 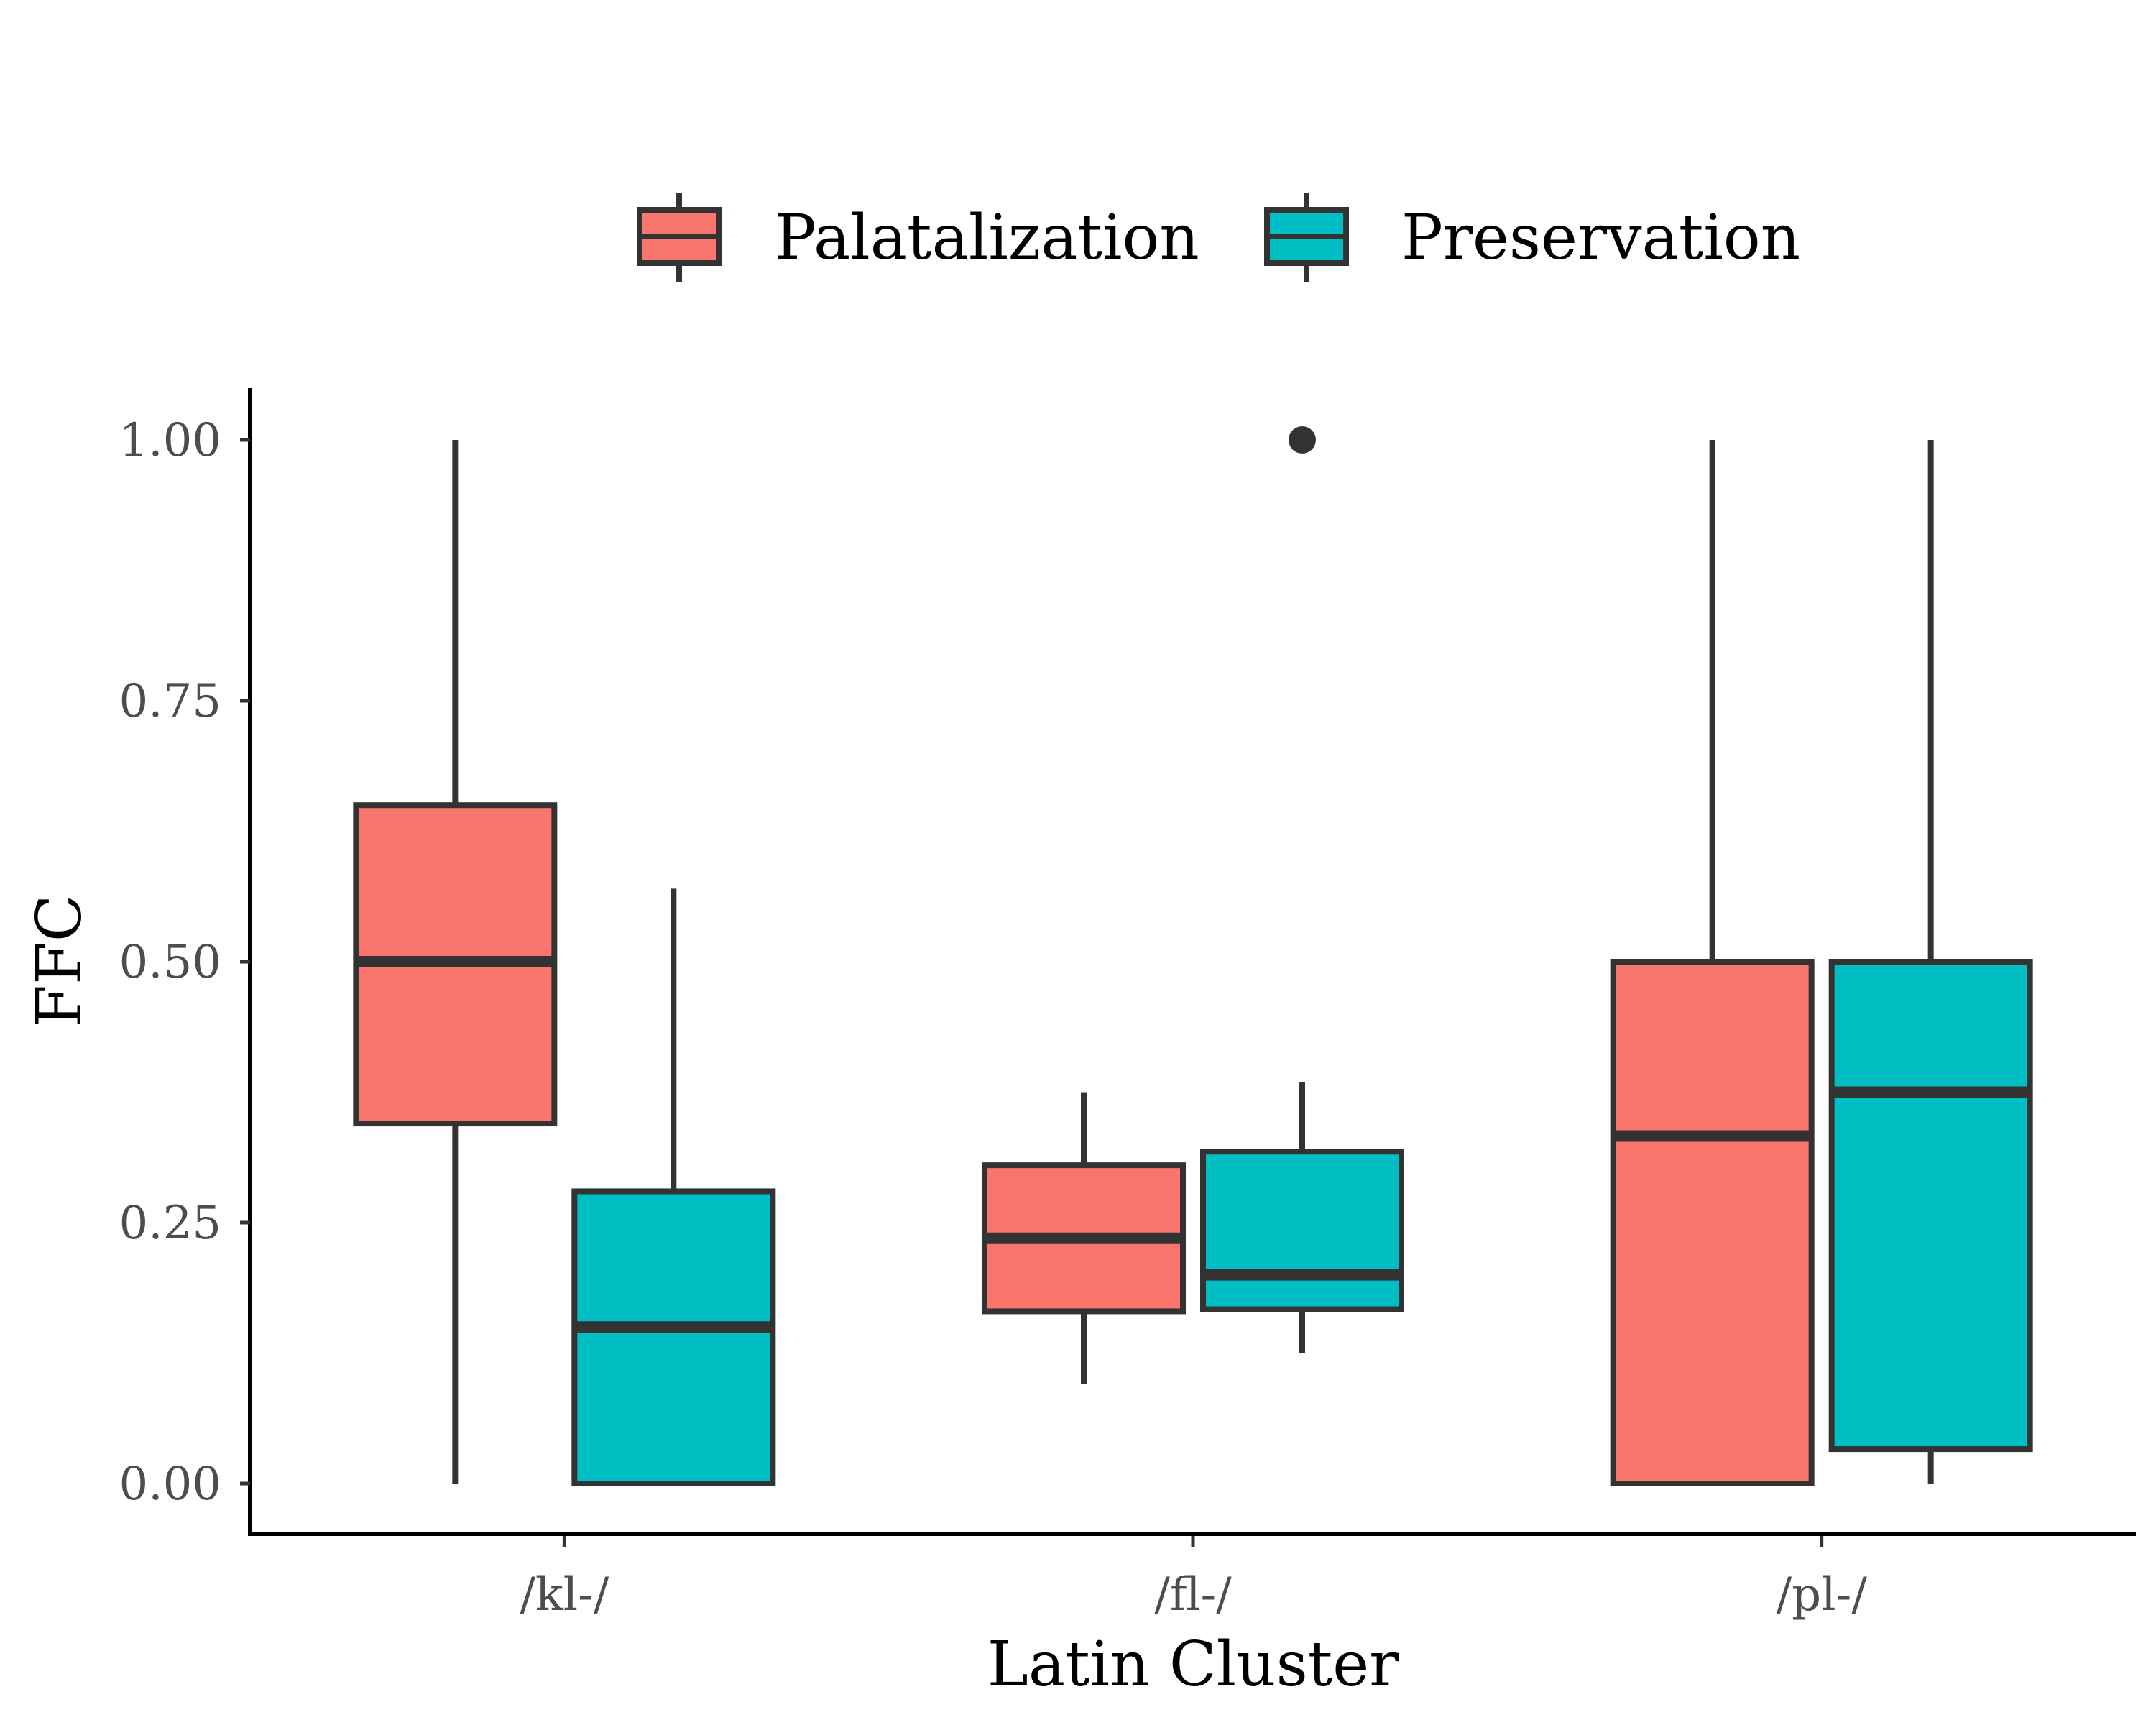 I want to click on y-tick-label: 1.00, so click(x=170, y=440).